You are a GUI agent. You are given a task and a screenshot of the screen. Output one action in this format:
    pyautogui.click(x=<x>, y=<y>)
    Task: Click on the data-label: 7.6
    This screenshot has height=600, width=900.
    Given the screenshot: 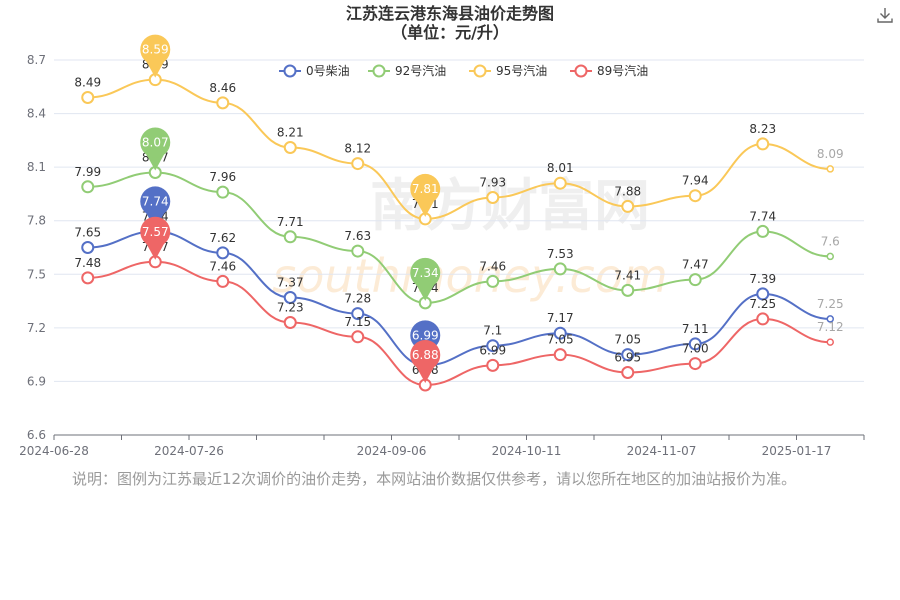 What is the action you would take?
    pyautogui.click(x=830, y=241)
    